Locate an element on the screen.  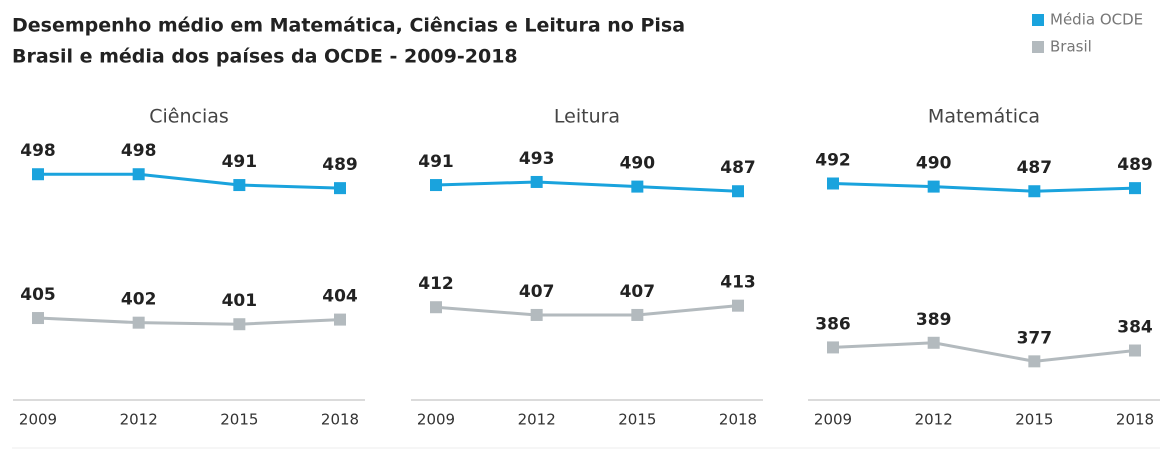
value-label: 389 is located at coordinates (934, 320).